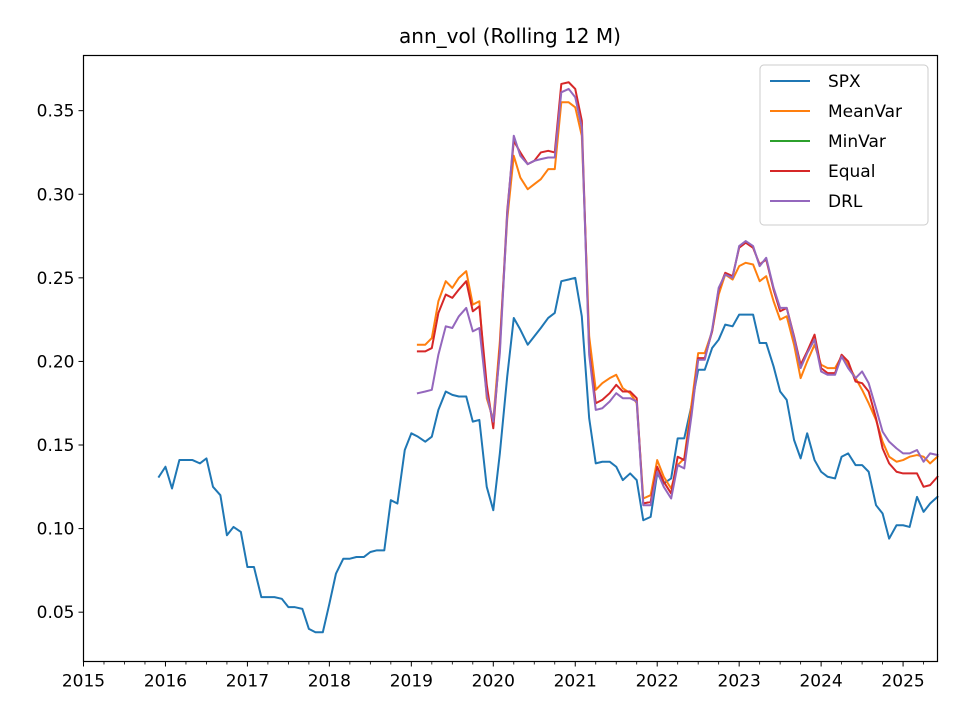  I want to click on legend-box, so click(844, 145).